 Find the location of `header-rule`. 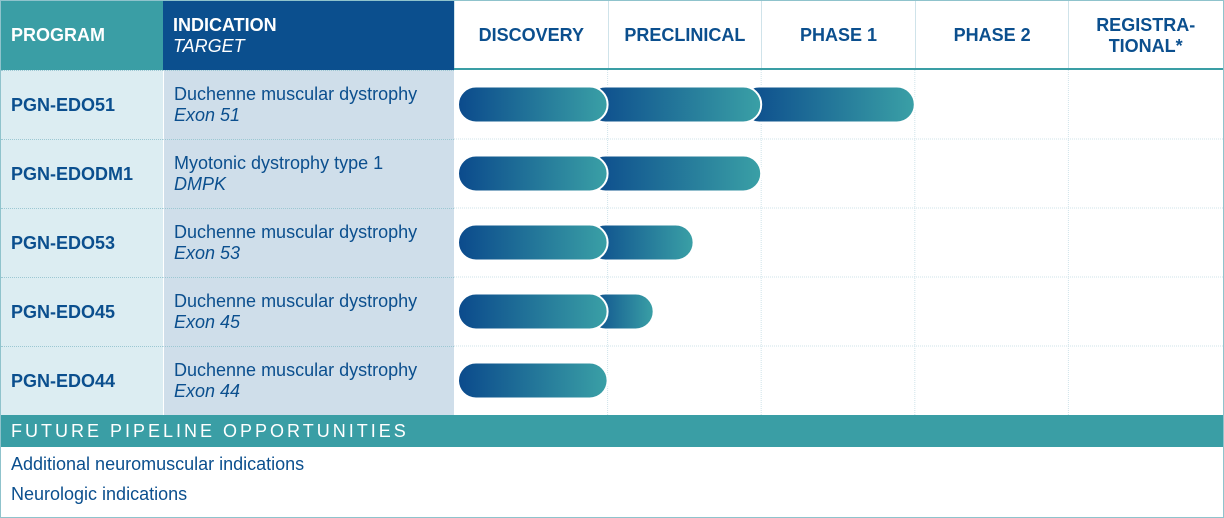

header-rule is located at coordinates (838, 69).